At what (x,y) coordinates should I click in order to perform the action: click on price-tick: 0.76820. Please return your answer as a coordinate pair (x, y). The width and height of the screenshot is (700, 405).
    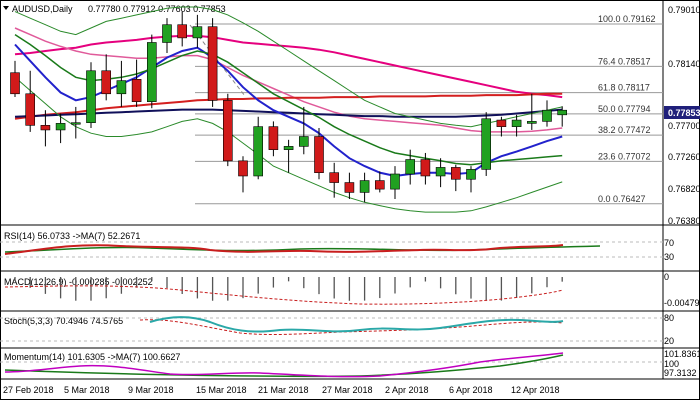
    Looking at the image, I should click on (684, 189).